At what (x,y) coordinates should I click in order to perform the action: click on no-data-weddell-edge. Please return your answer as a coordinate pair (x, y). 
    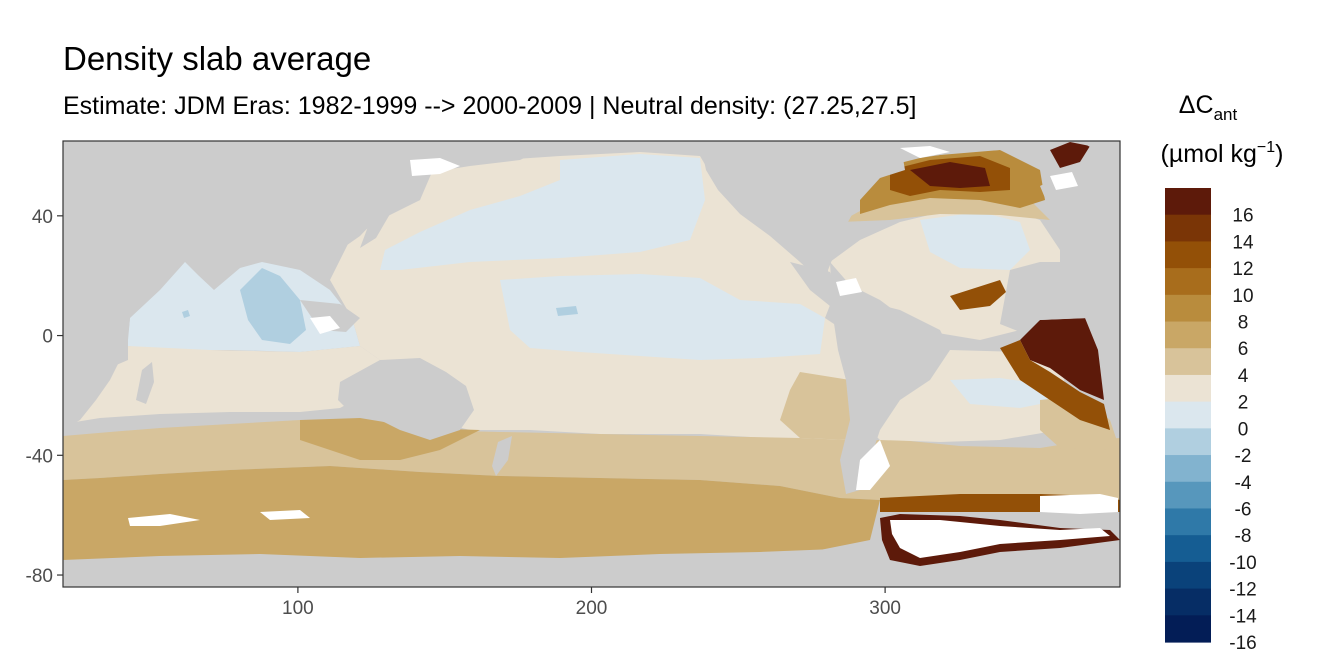
    Looking at the image, I should click on (1079, 504).